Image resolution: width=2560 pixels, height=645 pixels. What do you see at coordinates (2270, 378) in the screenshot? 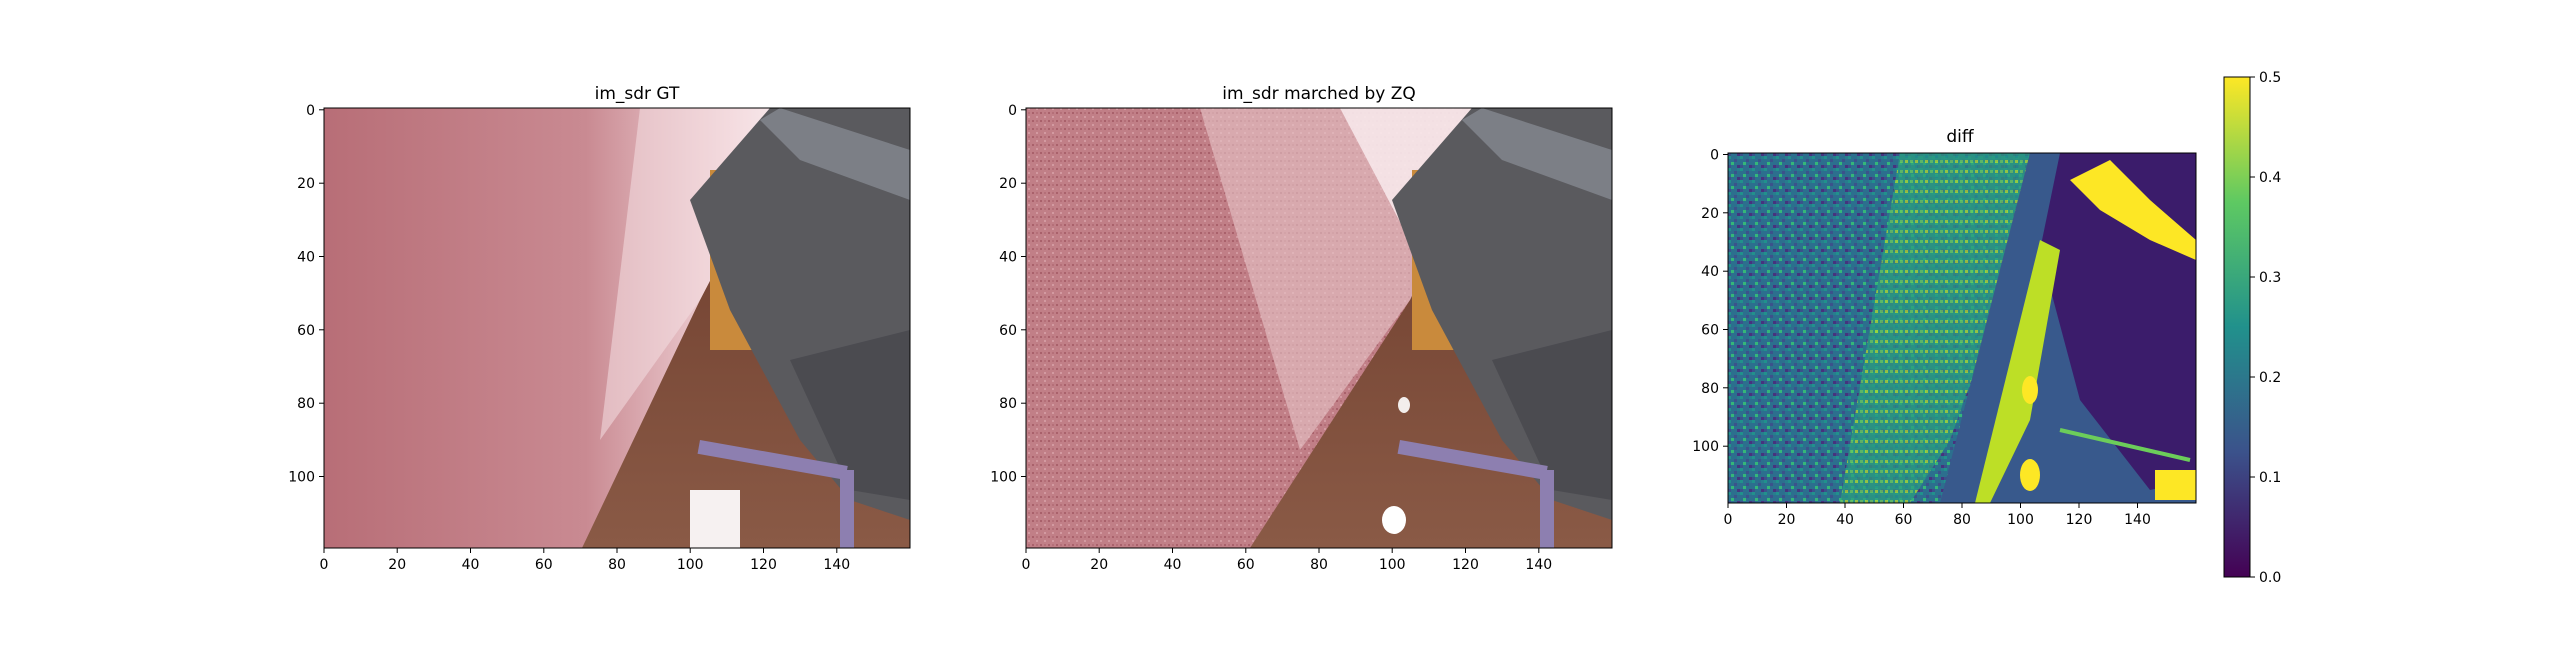
I see `colorbar-tick-label: 0.2` at bounding box center [2270, 378].